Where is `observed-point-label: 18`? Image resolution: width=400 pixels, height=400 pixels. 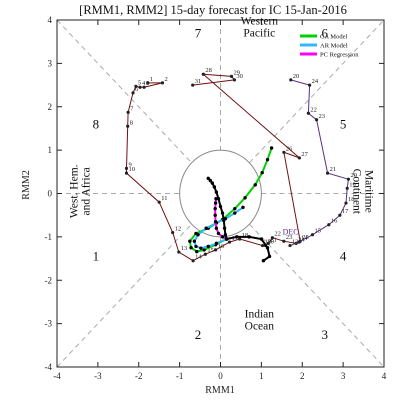 observed-point-label: 18 is located at coordinates (245, 235).